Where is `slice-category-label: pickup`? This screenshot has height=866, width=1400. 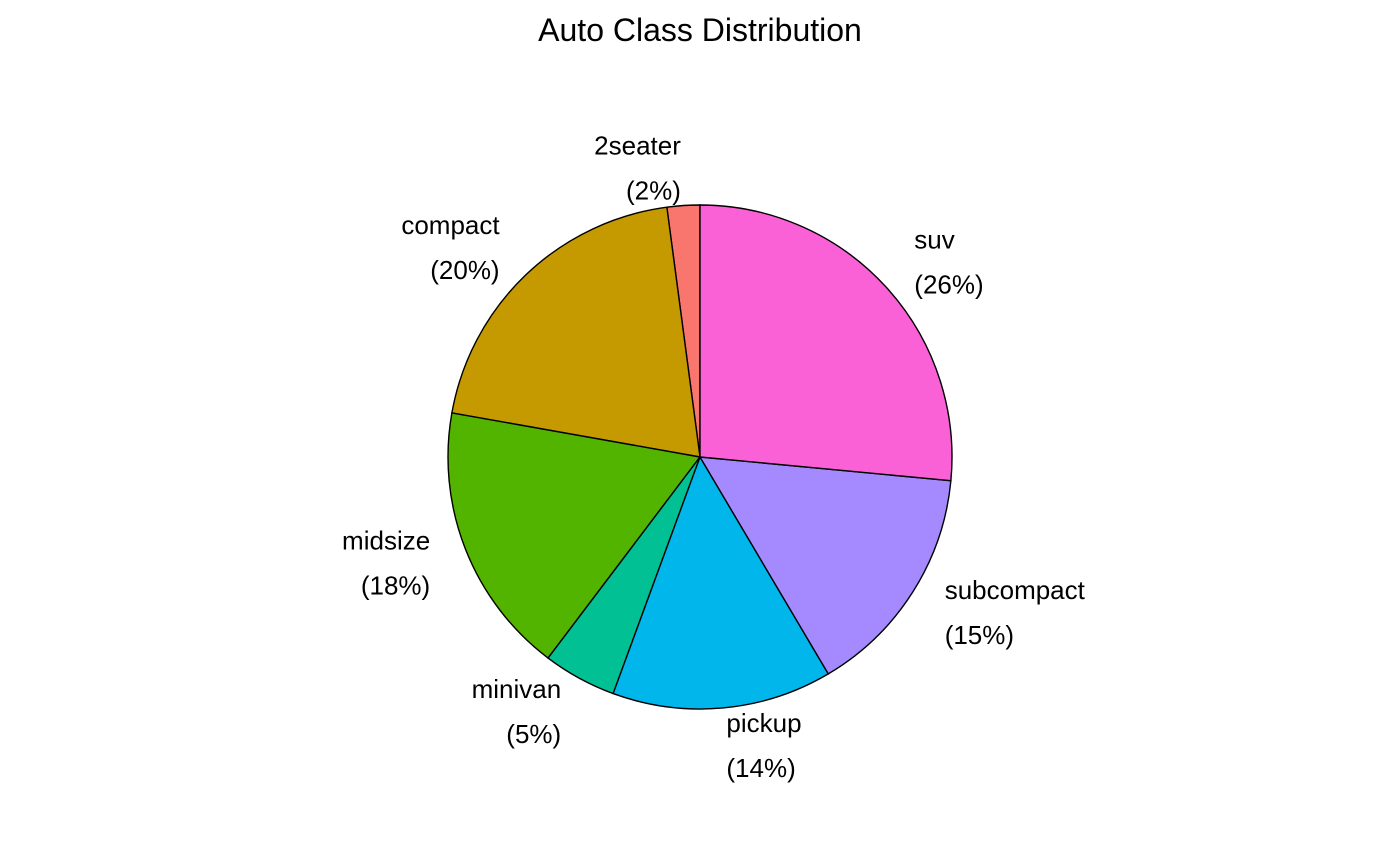
slice-category-label: pickup is located at coordinates (763, 723).